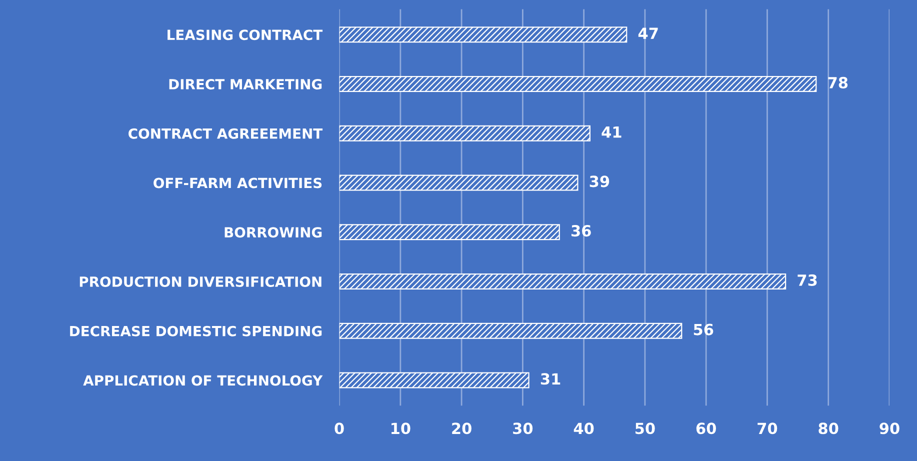  What do you see at coordinates (225, 133) in the screenshot?
I see `y-tick-label: CONTRACT AGREEEMENT` at bounding box center [225, 133].